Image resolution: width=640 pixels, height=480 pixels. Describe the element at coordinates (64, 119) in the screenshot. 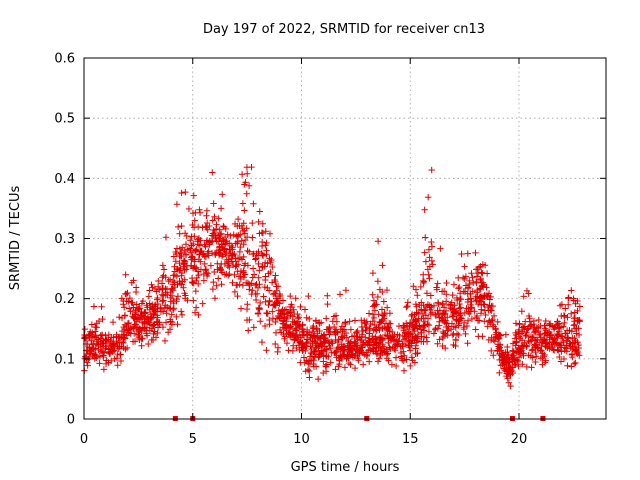

I see `y-tick-label: 0.5` at that location.